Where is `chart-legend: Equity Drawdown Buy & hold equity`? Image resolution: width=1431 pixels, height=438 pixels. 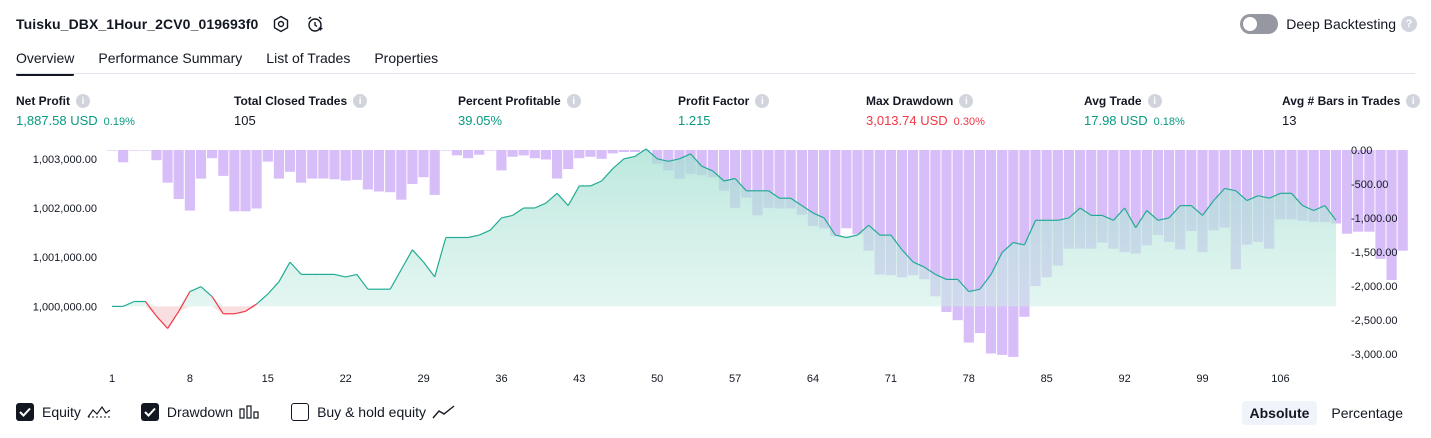 chart-legend: Equity Drawdown Buy & hold equity is located at coordinates (251, 412).